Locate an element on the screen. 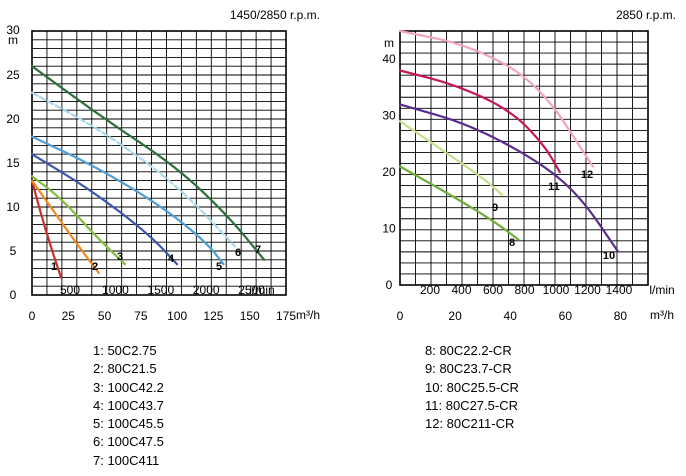 Image resolution: width=686 pixels, height=476 pixels. series-label-6: 6 is located at coordinates (238, 253).